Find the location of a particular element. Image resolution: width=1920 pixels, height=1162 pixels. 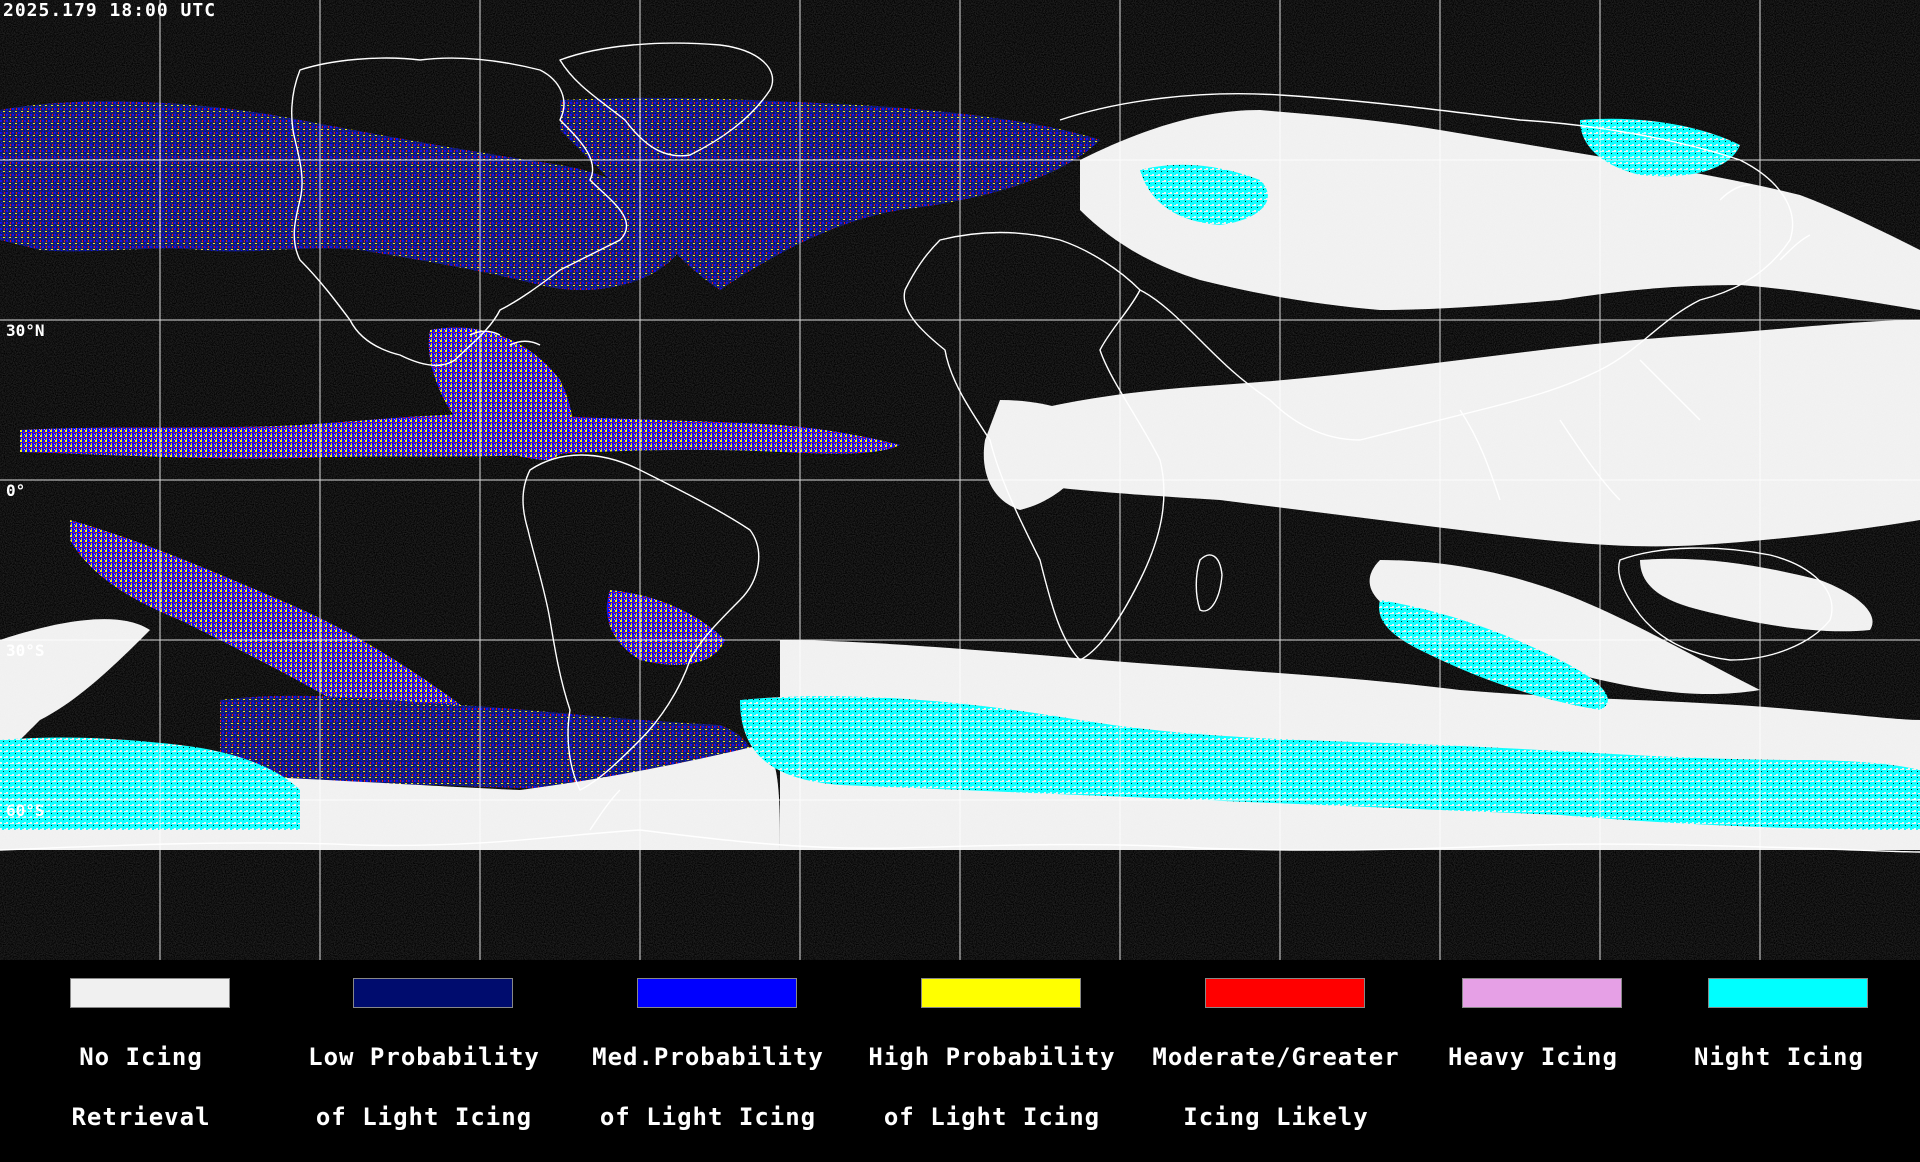

legend-label: Med.Probability of Light Icing is located at coordinates (708, 1087).